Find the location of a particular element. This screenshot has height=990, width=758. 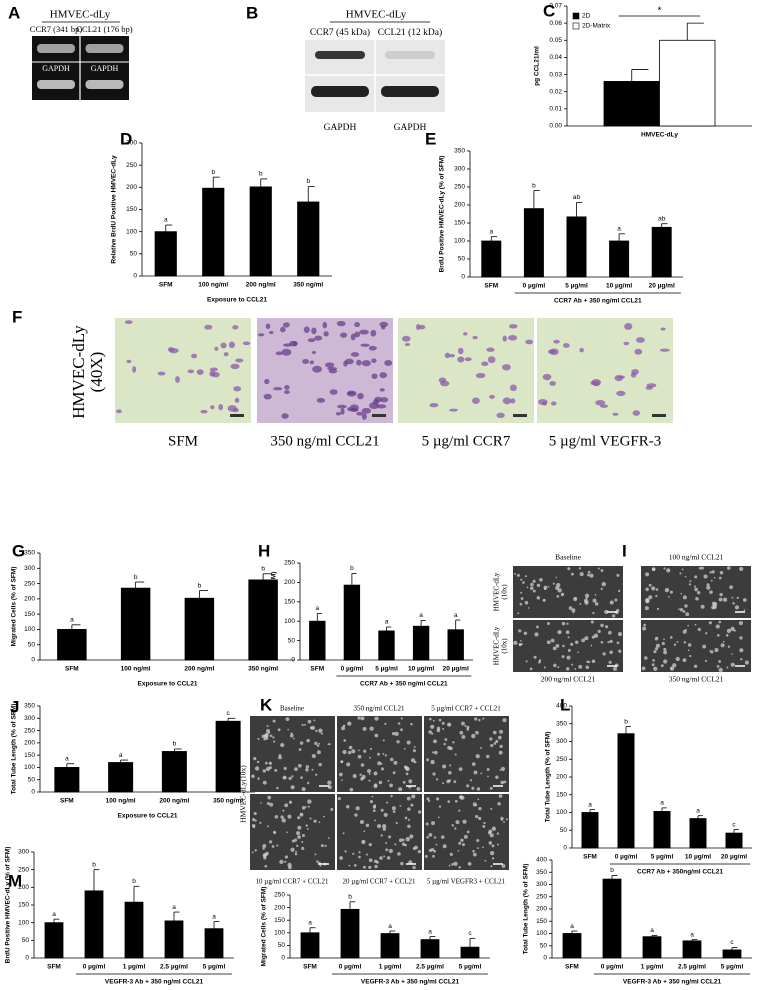

x-tick-label: 100 ng/ml is located at coordinates (213, 285).